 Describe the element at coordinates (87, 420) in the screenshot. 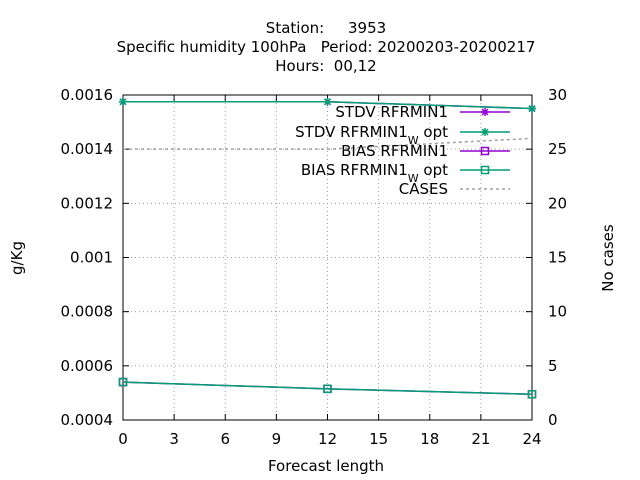

I see `y-tick-label: 0.0004` at that location.